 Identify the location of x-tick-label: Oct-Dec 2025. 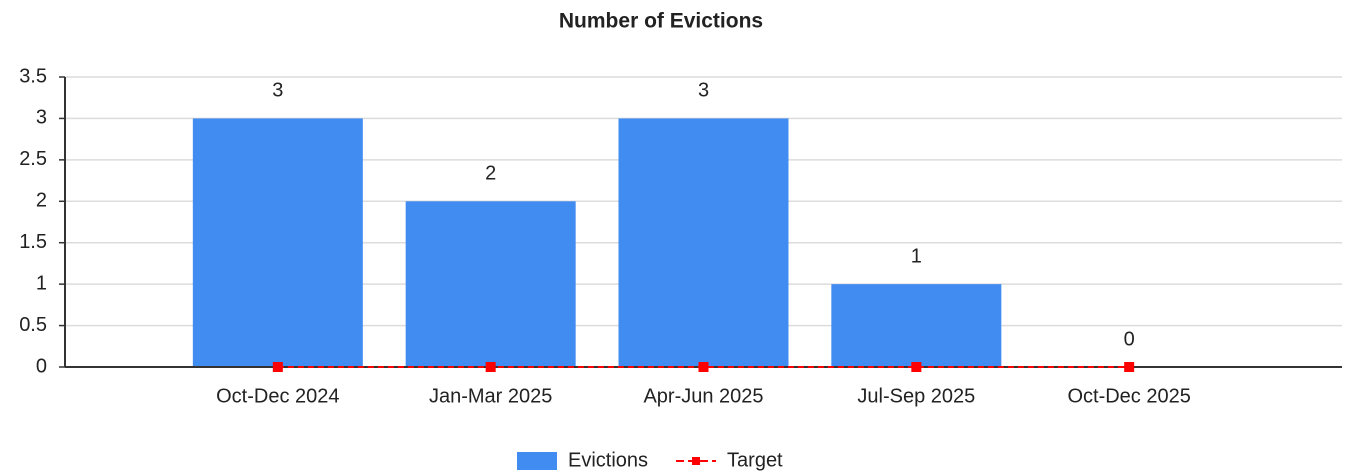
(1128, 396).